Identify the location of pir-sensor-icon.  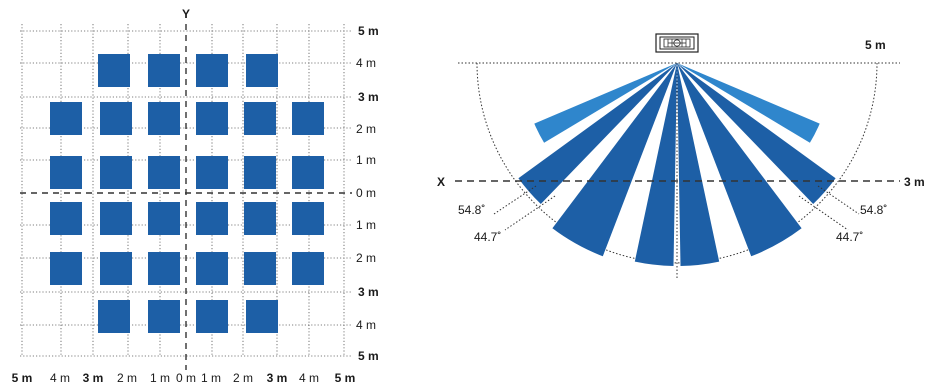
(677, 43).